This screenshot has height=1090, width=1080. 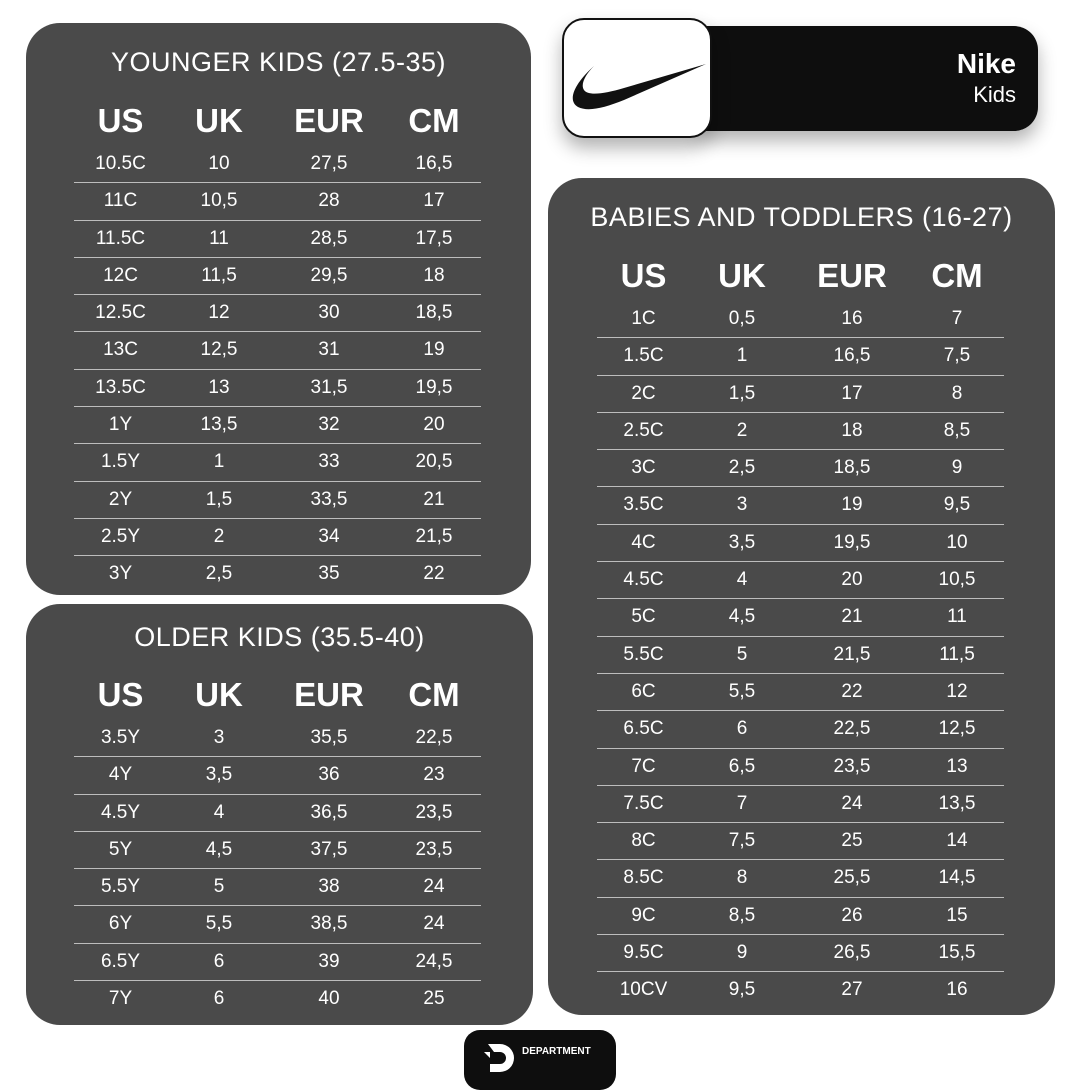 I want to click on brand-name: Nike, so click(x=986, y=63).